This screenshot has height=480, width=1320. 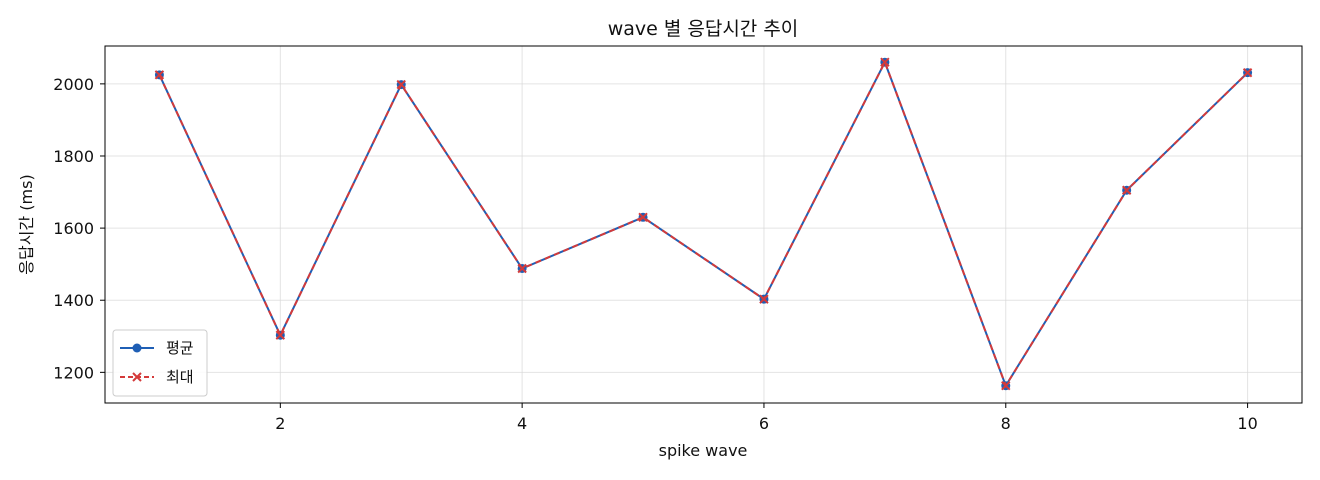 What do you see at coordinates (160, 363) in the screenshot?
I see `legend: 평균 최대` at bounding box center [160, 363].